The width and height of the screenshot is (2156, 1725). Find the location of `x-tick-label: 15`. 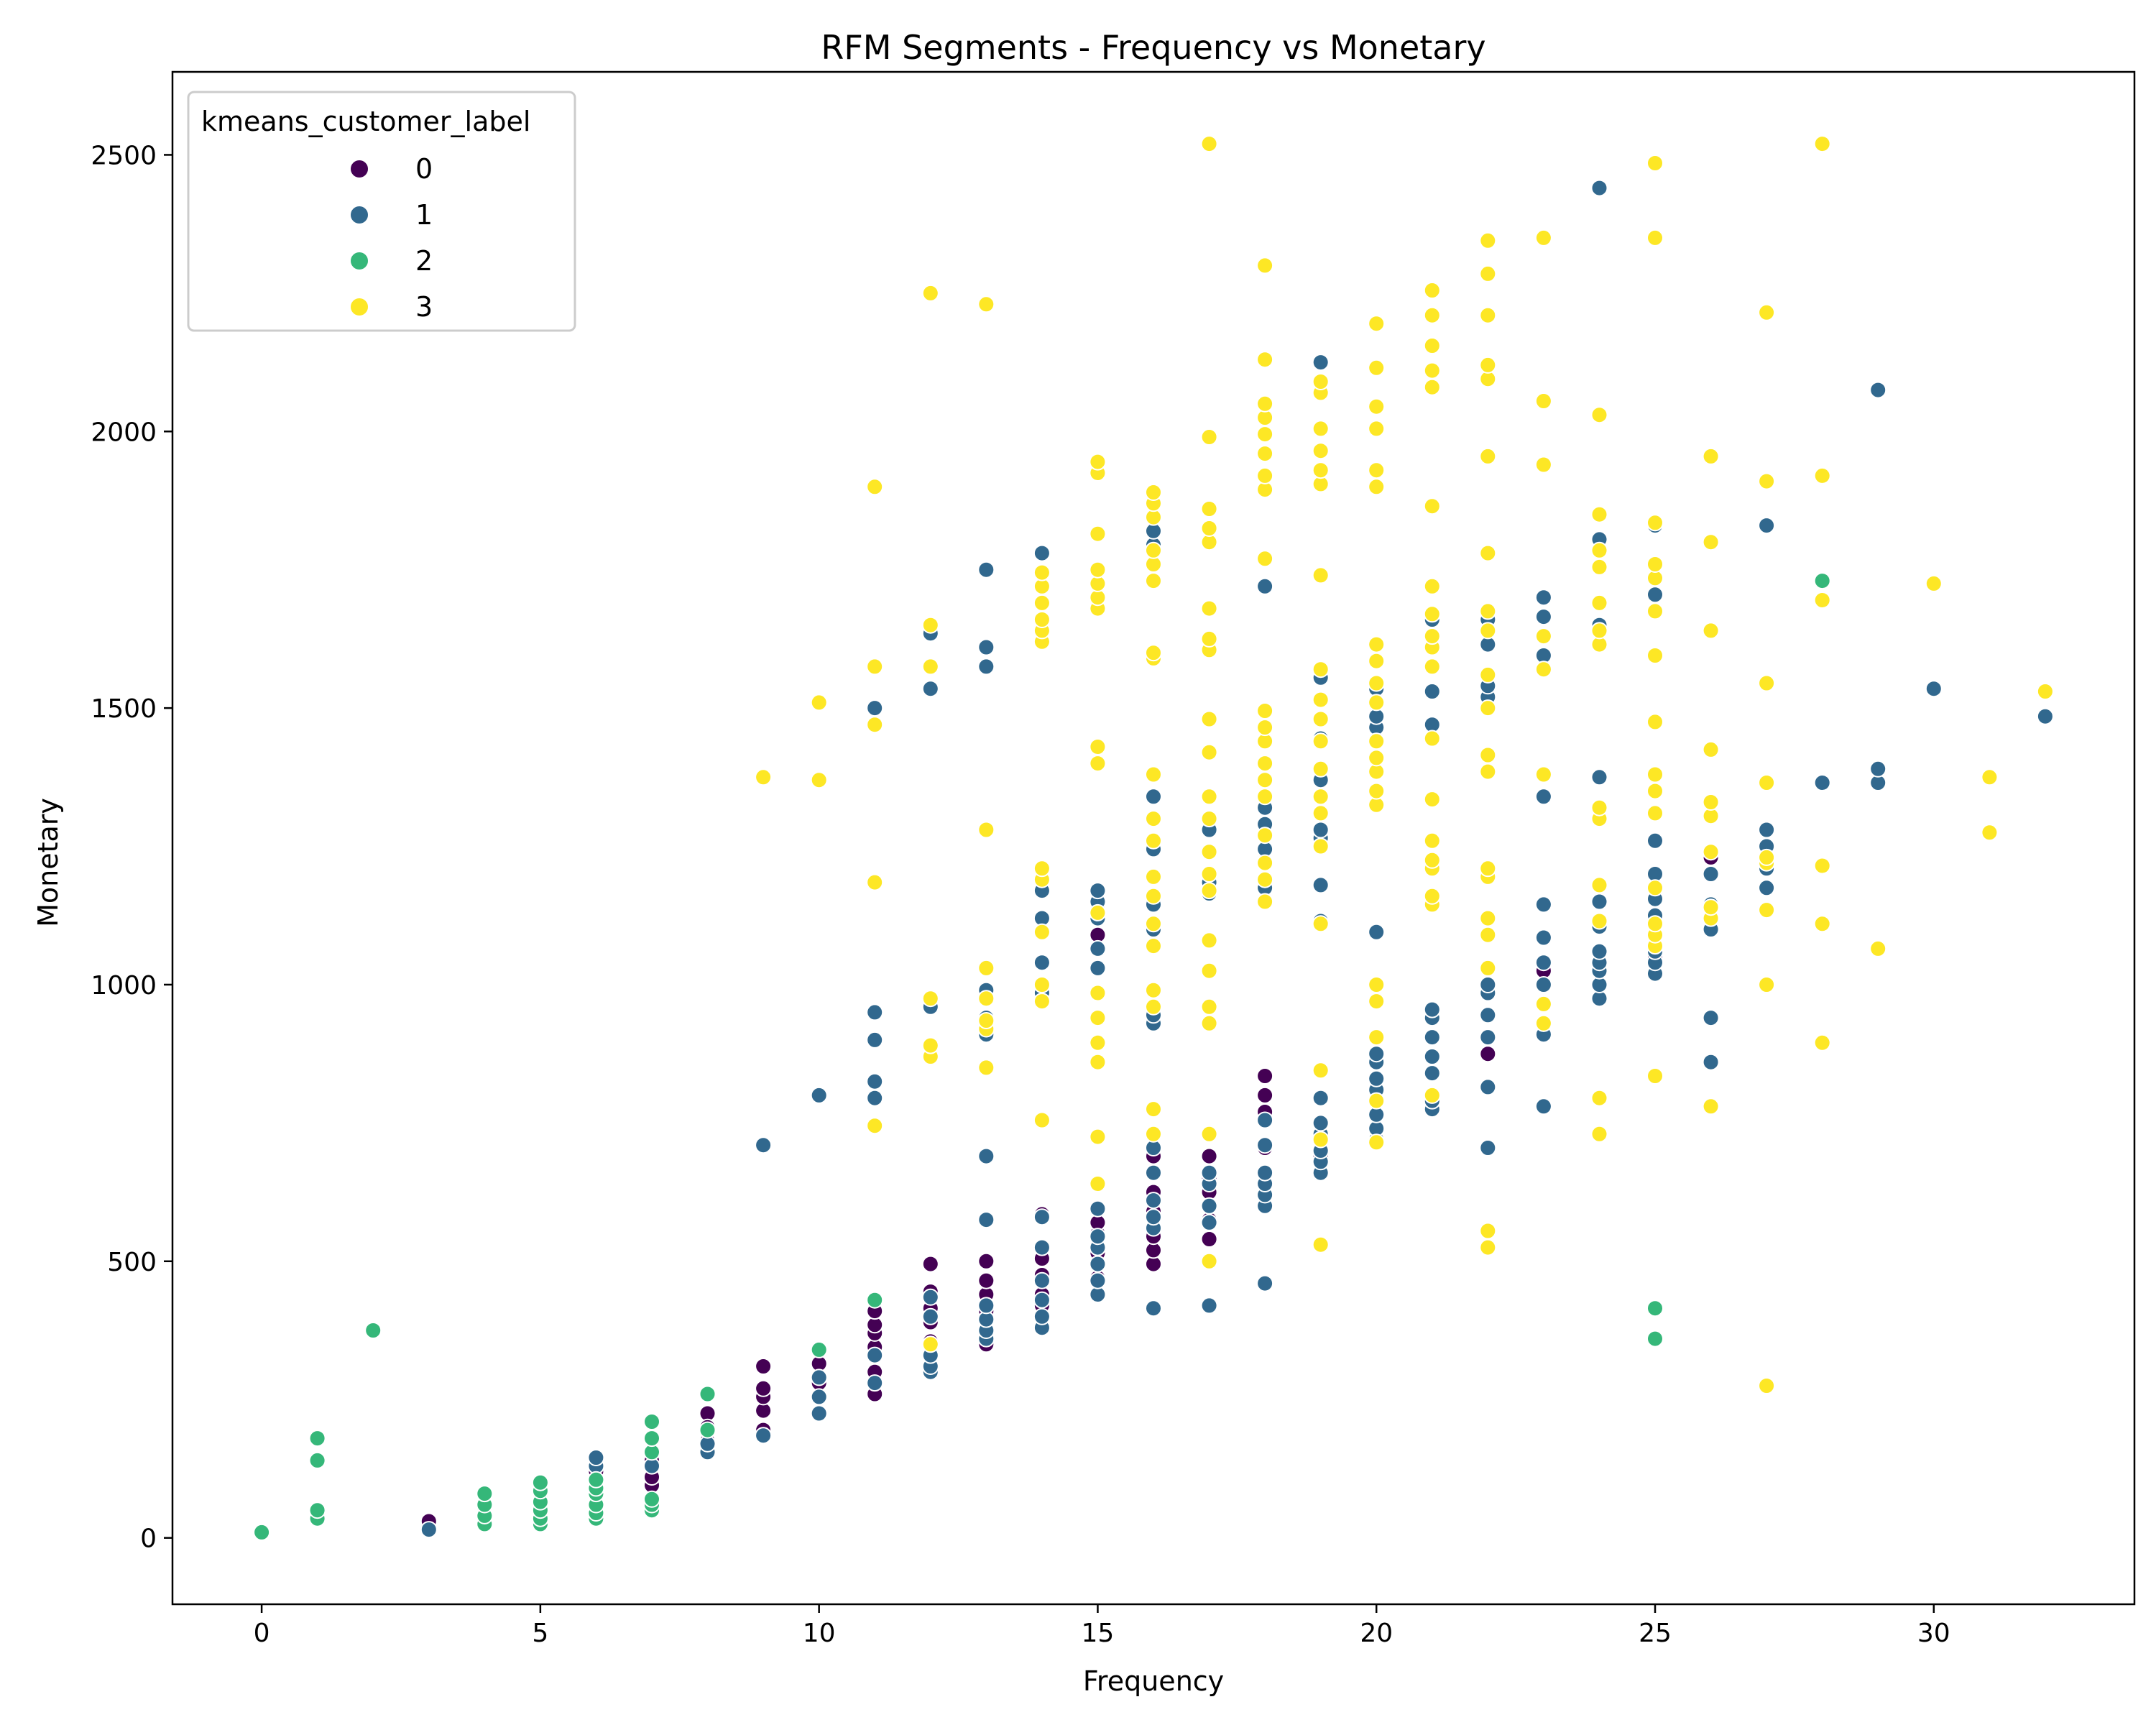

x-tick-label: 15 is located at coordinates (1098, 1633).